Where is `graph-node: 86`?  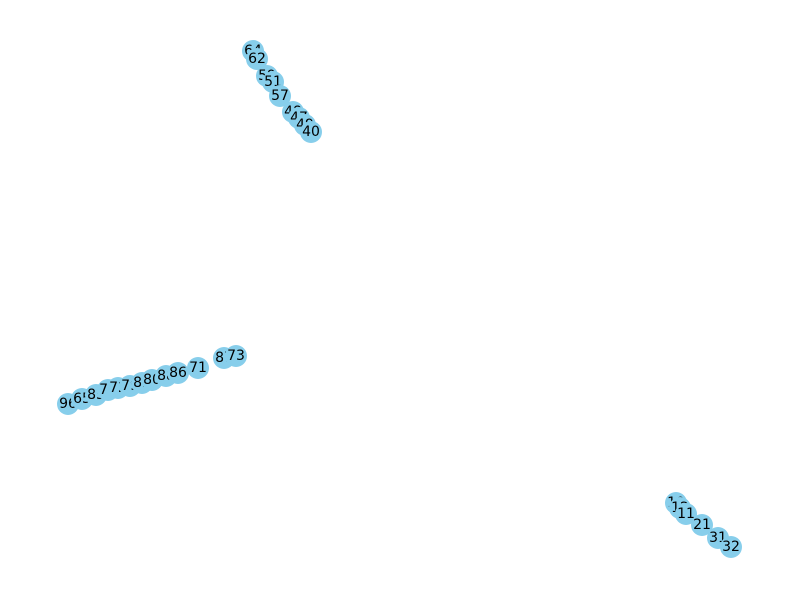 graph-node: 86 is located at coordinates (178, 373).